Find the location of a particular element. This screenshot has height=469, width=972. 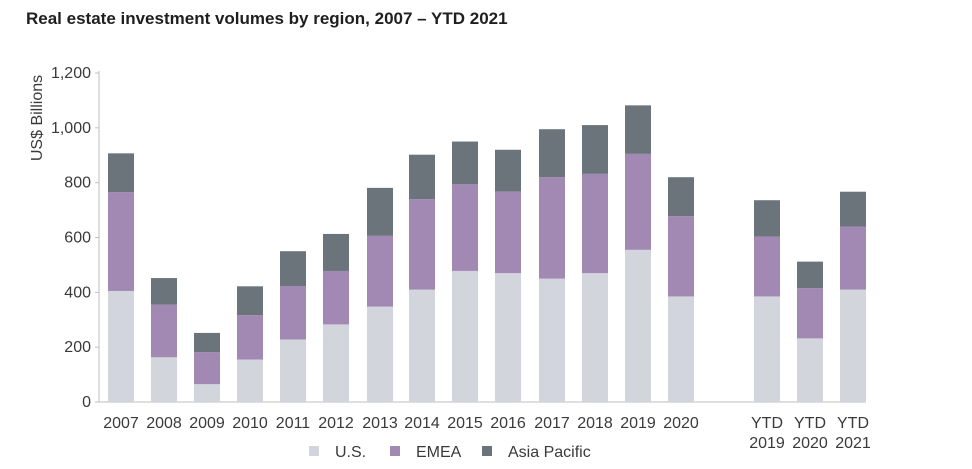

legend-label: EMEA is located at coordinates (439, 452).